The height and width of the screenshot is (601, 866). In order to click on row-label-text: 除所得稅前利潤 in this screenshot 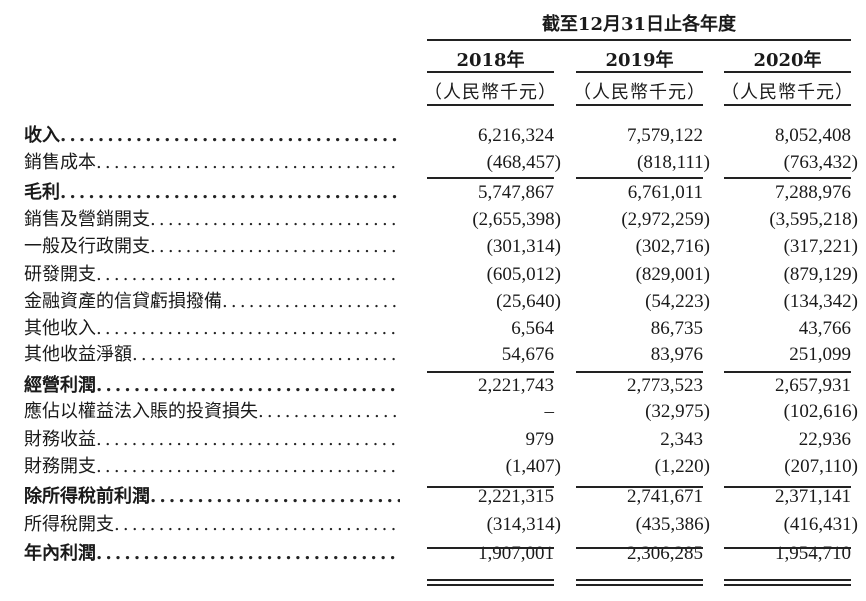, I will do `click(87, 496)`.